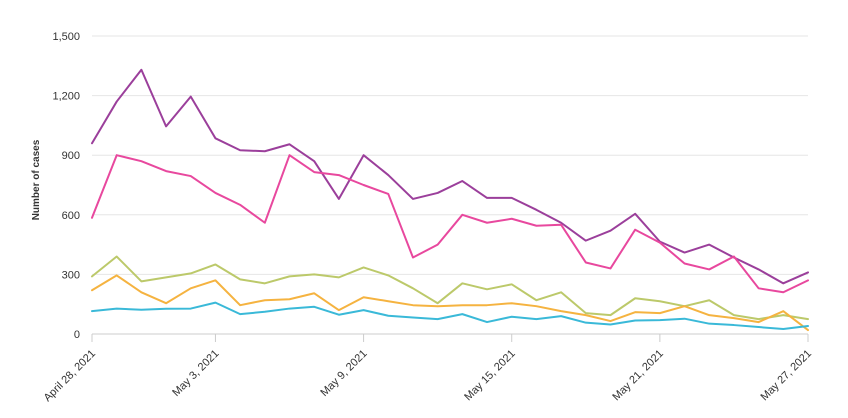  I want to click on y-tick-label: 600, so click(71, 216).